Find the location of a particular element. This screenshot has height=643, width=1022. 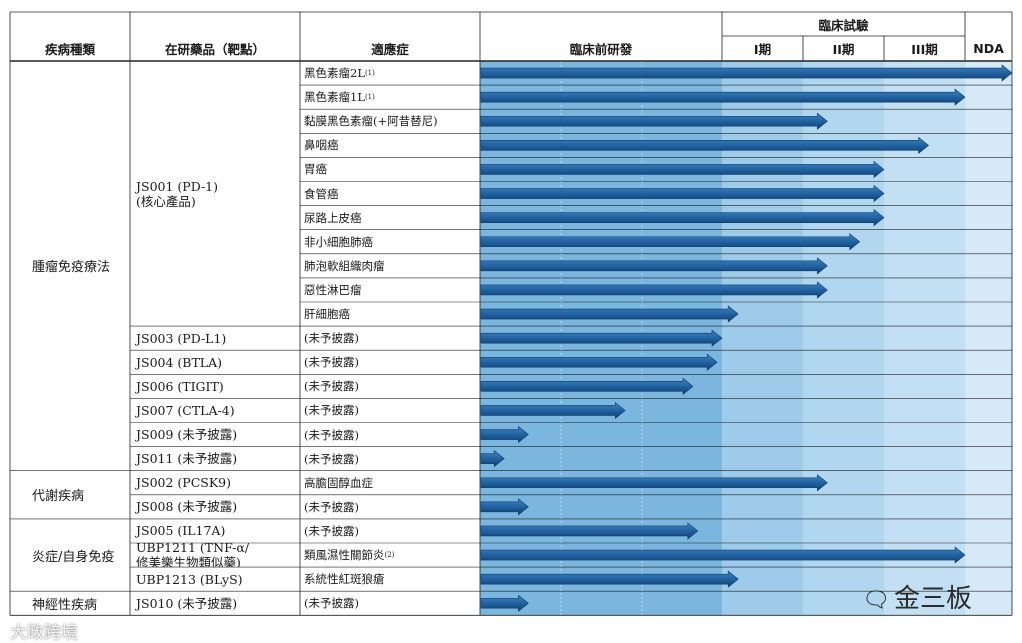

indication-text: 胃癌 is located at coordinates (315, 169).